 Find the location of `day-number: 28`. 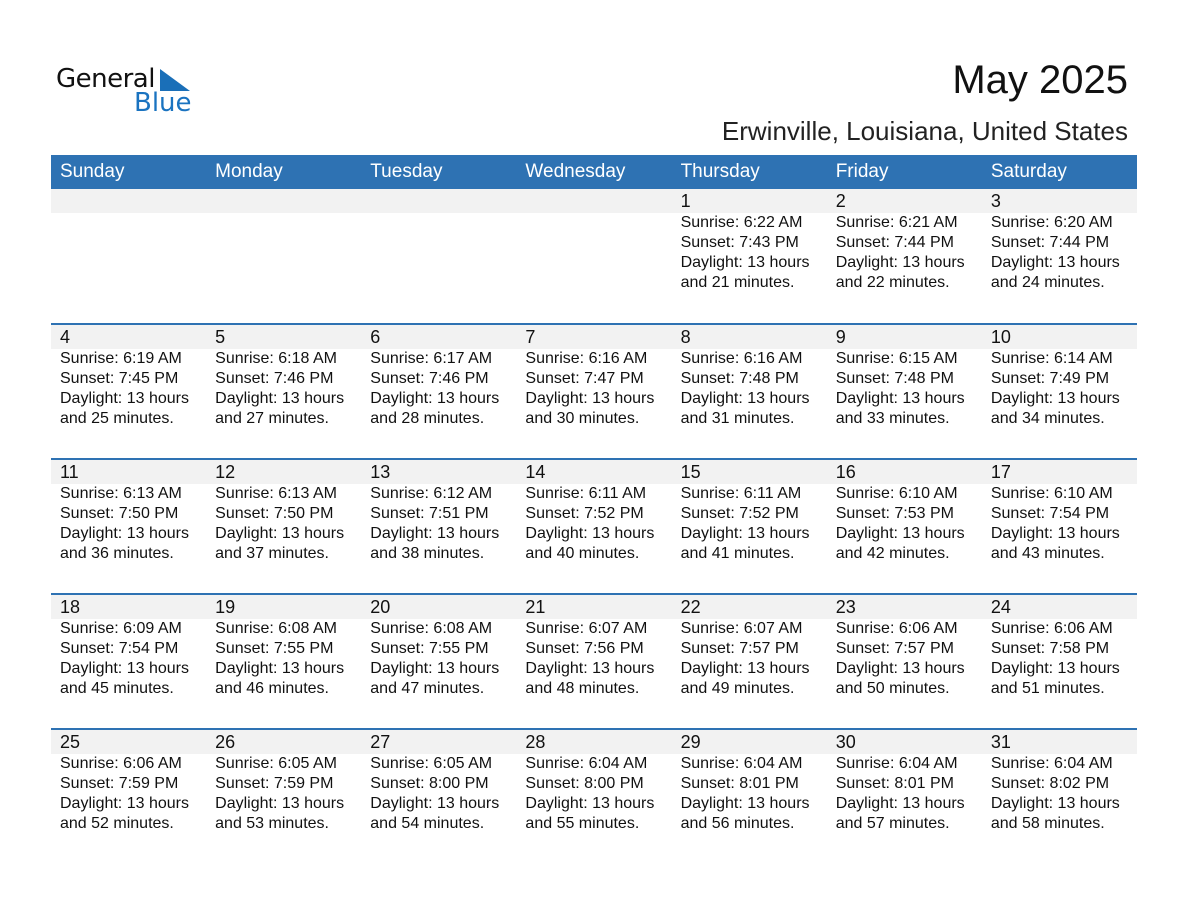

day-number: 28 is located at coordinates (535, 742).